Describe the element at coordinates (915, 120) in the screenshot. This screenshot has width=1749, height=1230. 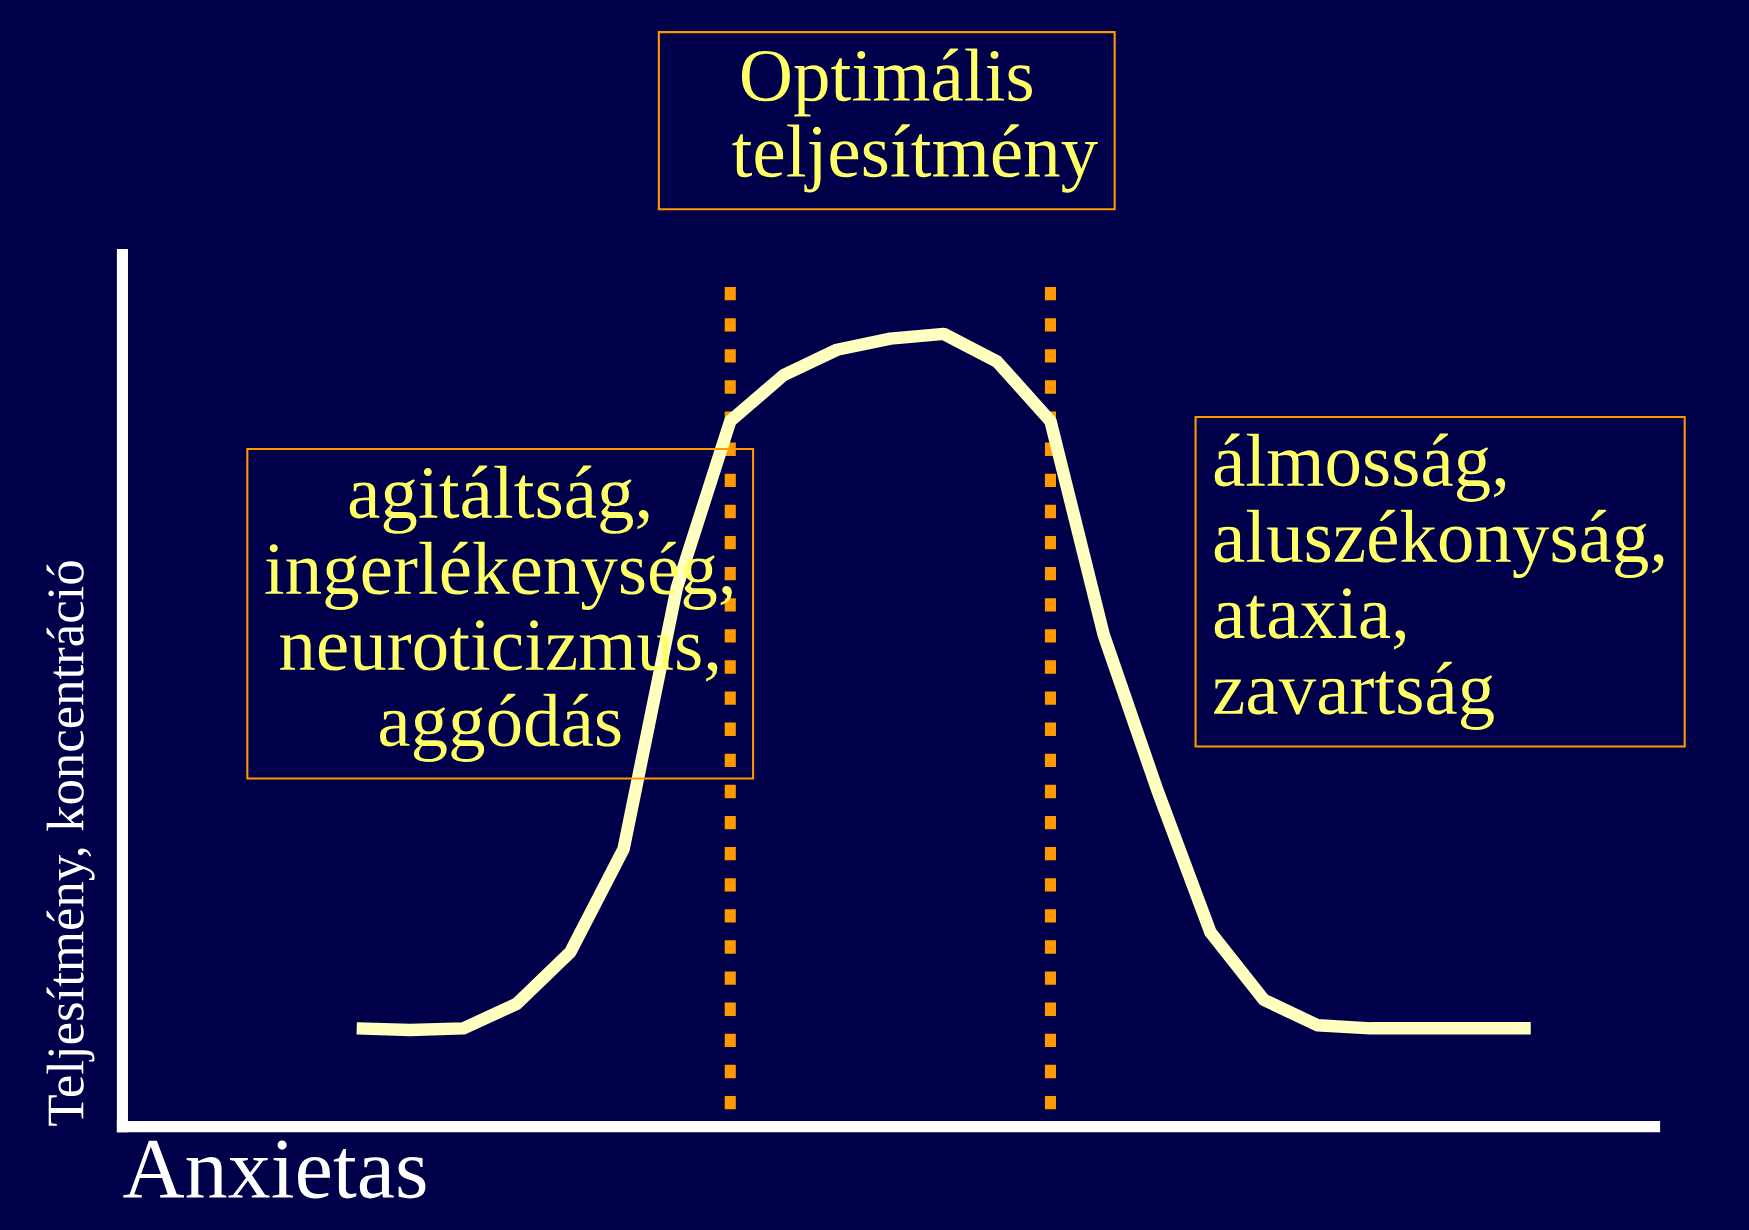
I see `text: Optimális teljesítmény` at that location.